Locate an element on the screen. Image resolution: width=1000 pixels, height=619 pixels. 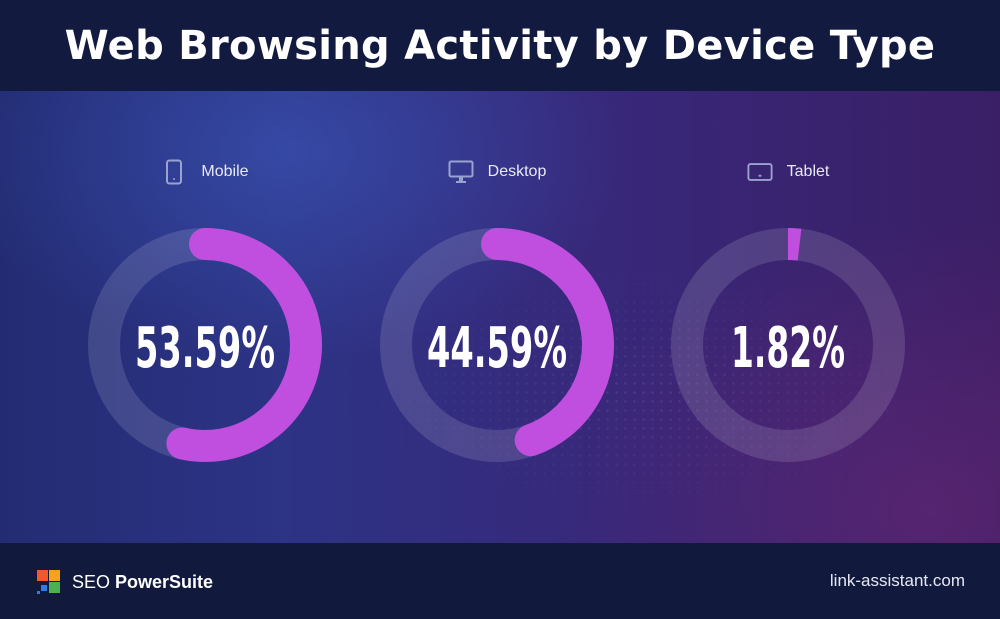
donut-arc-desktop is located at coordinates (547, 342).